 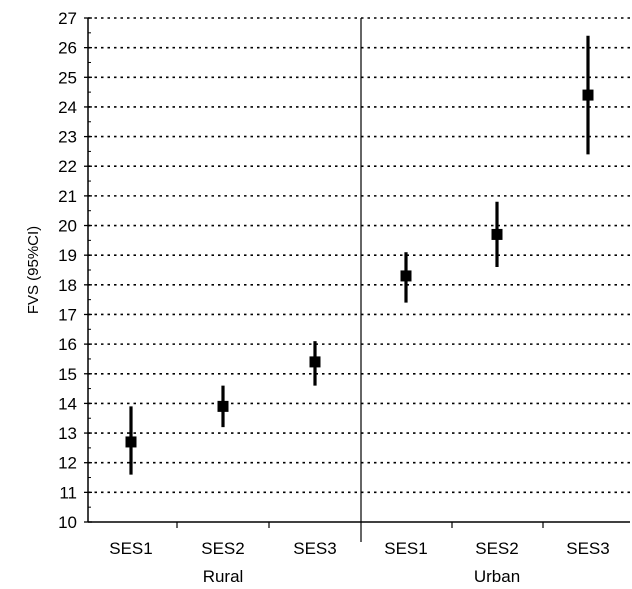 What do you see at coordinates (67, 463) in the screenshot?
I see `y-tick-label: 12` at bounding box center [67, 463].